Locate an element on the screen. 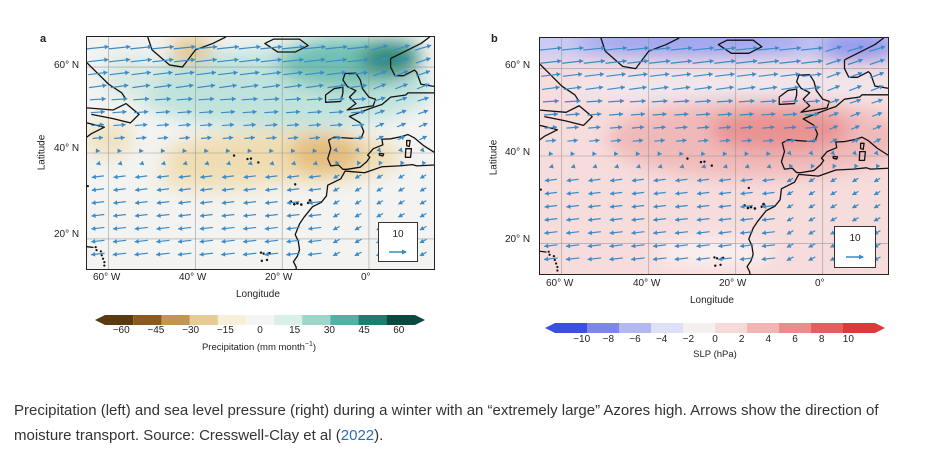 Image resolution: width=934 pixels, height=454 pixels. panel-b-ytick-40: 40° N is located at coordinates (518, 152).